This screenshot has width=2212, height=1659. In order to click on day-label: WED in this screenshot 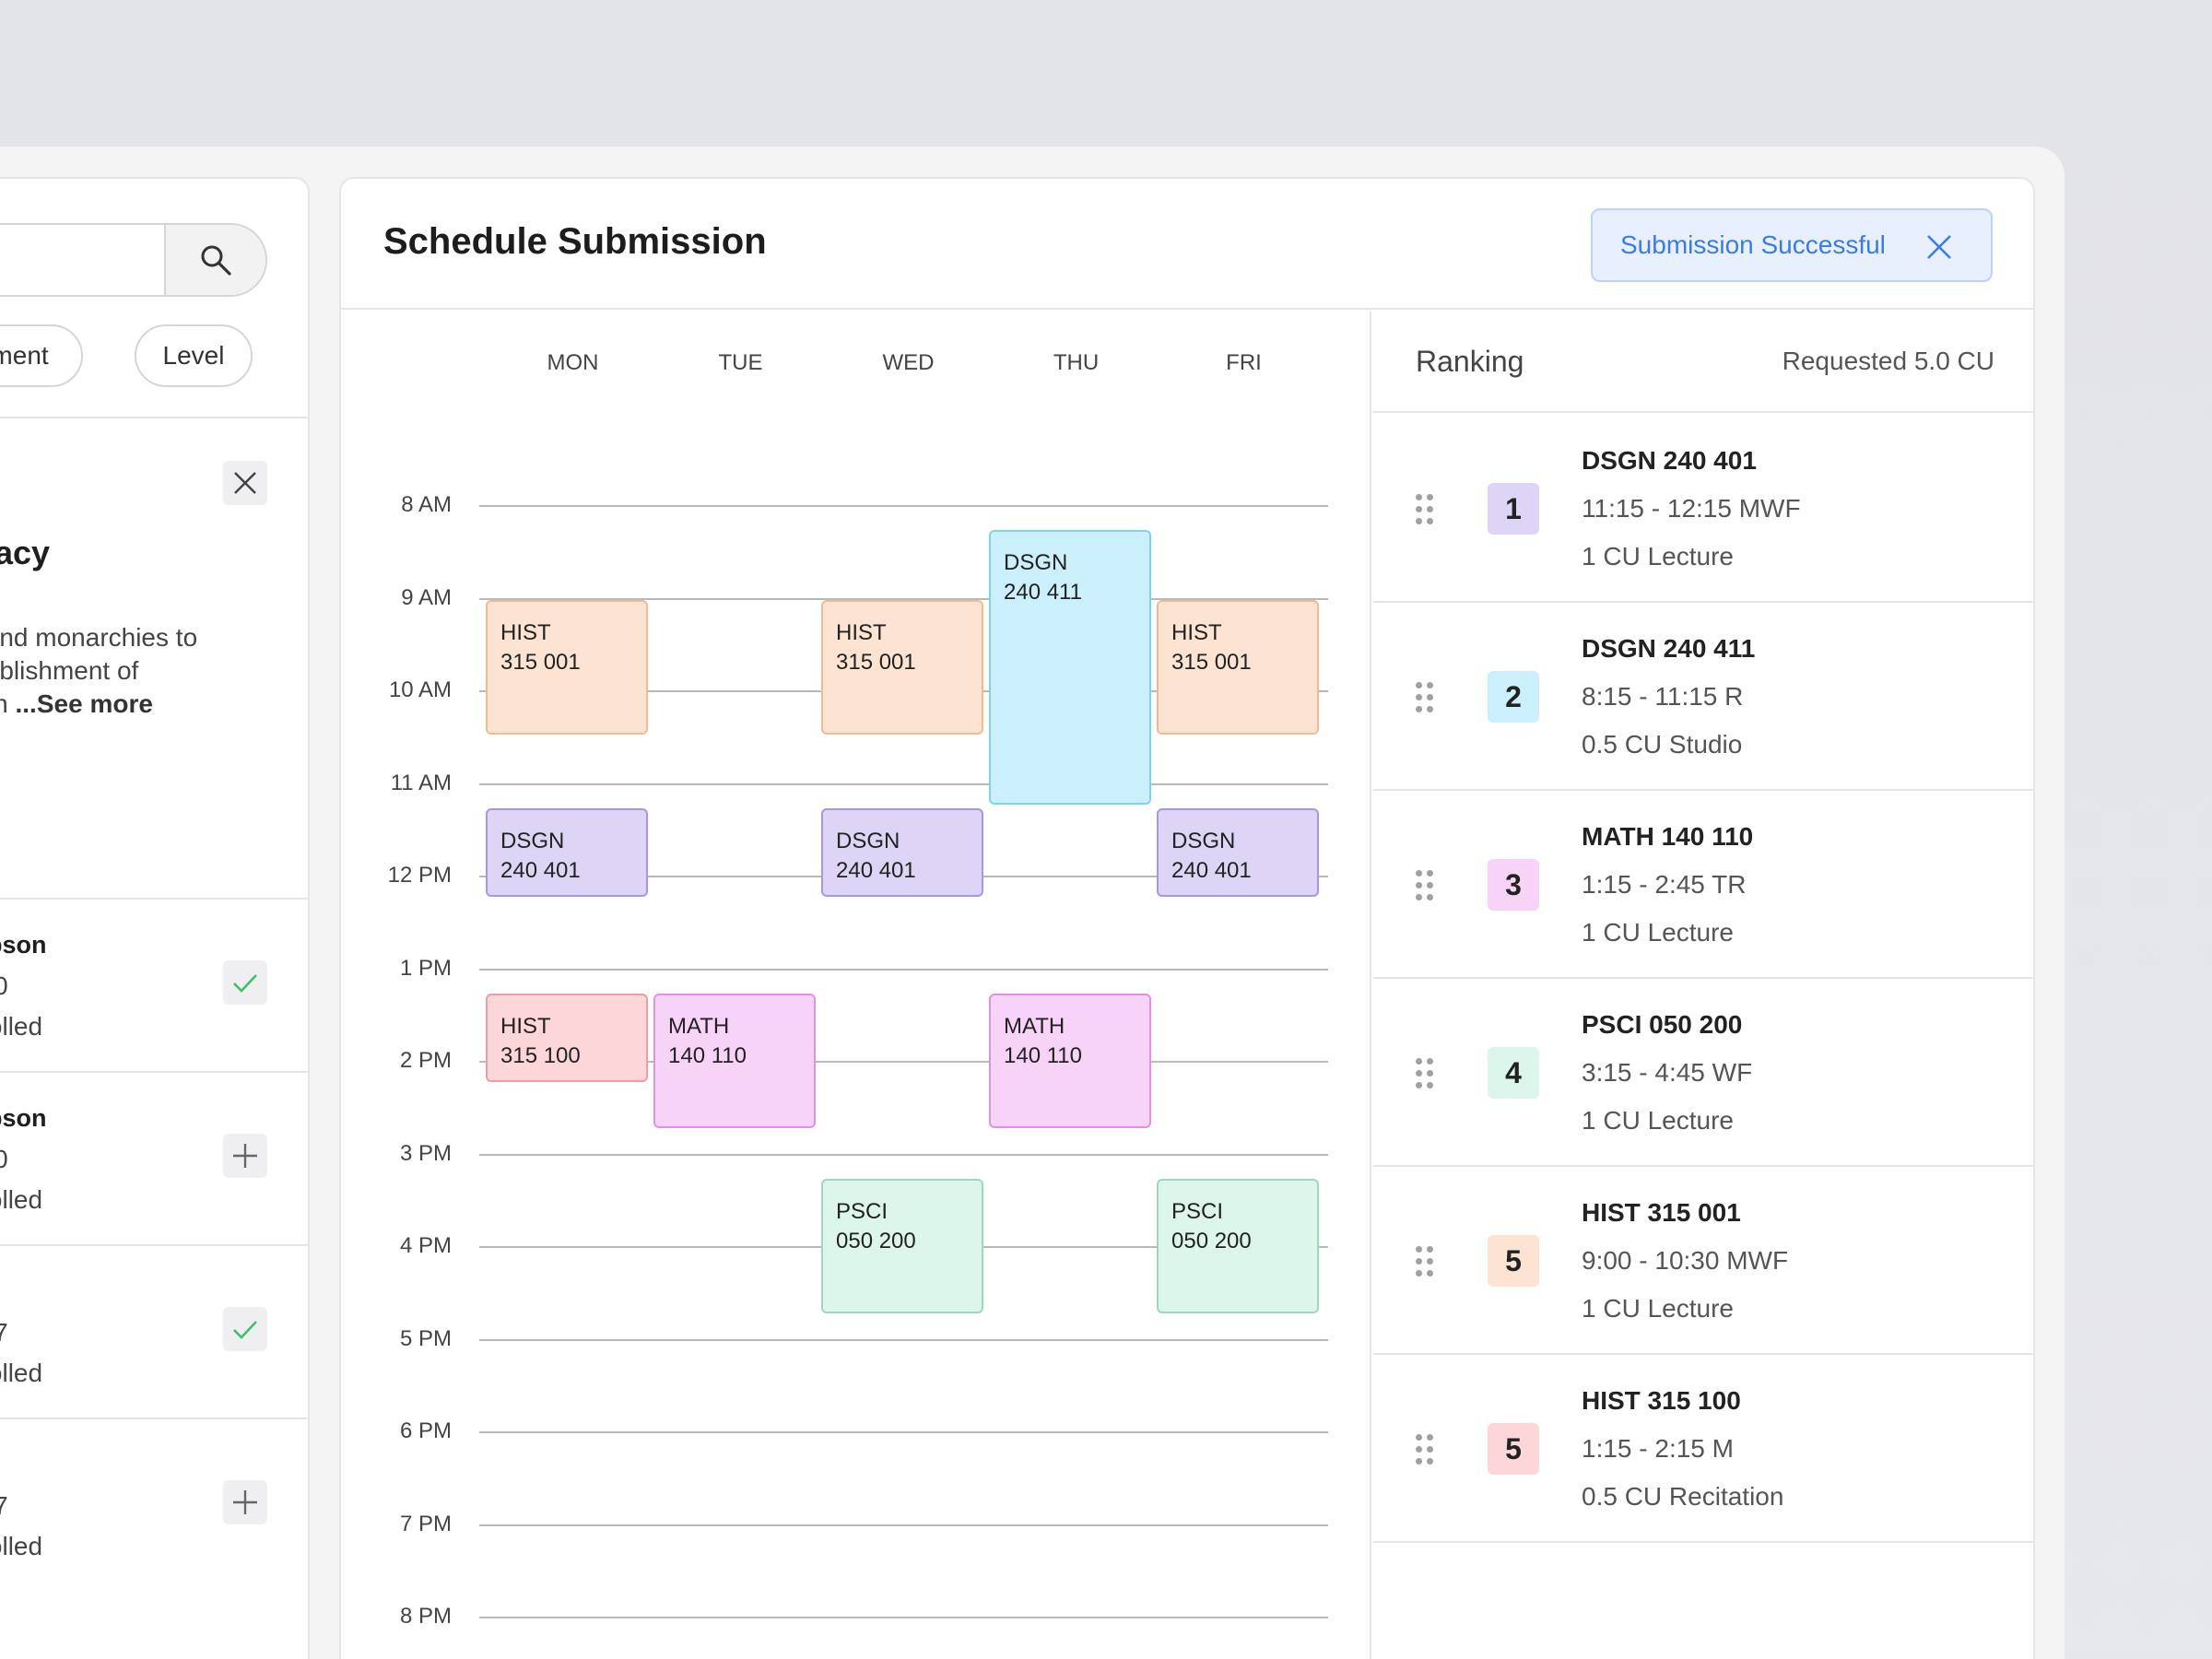, I will do `click(908, 362)`.